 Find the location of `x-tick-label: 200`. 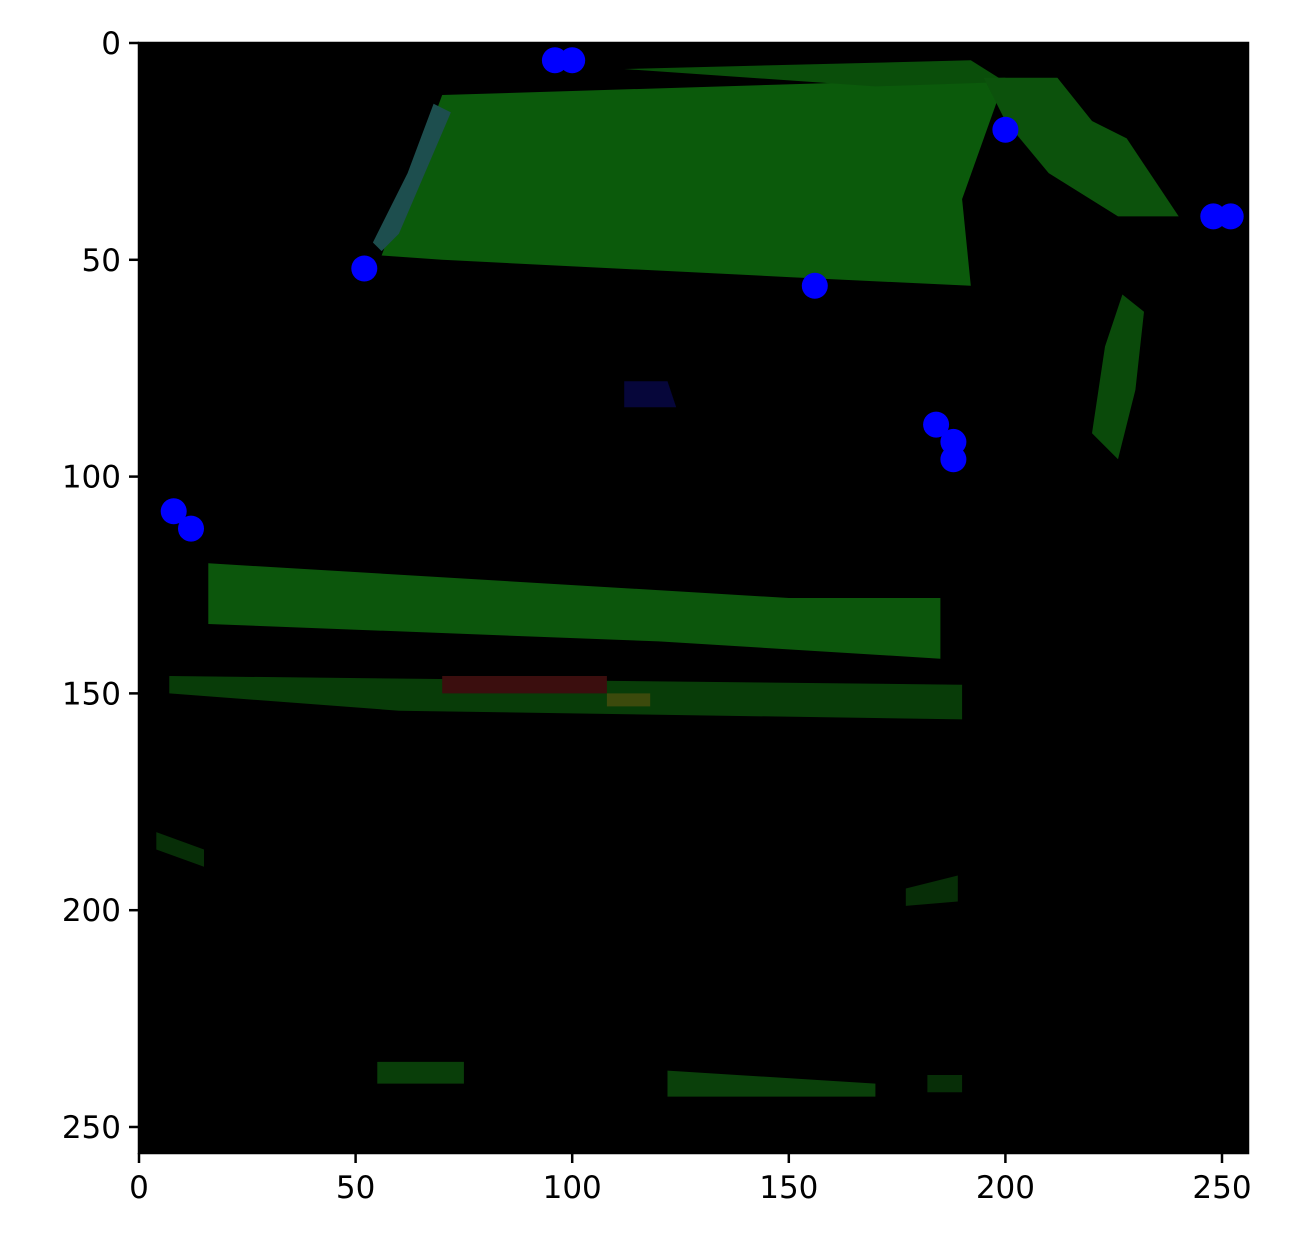

x-tick-label: 200 is located at coordinates (1005, 1188).